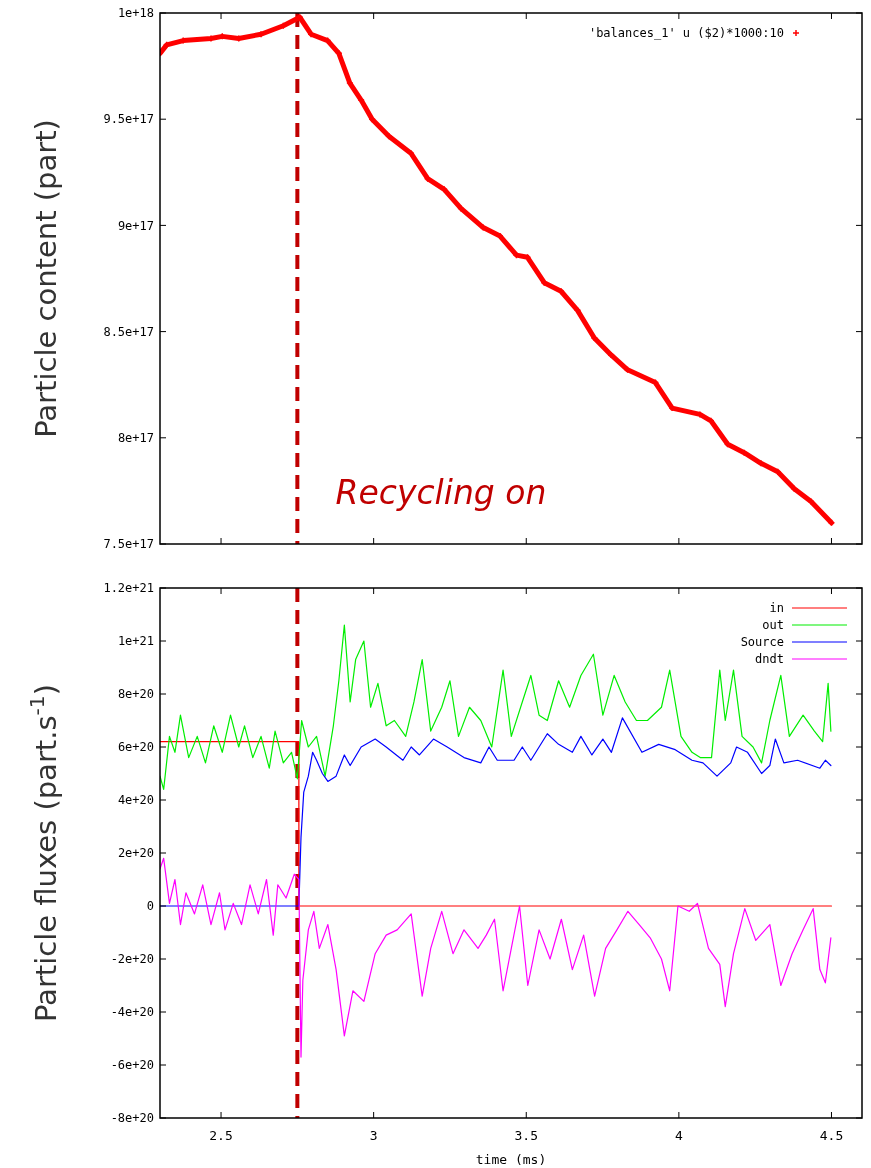 Image resolution: width=871 pixels, height=1168 pixels. I want to click on y-tick-label: 2e+20, so click(135, 853).